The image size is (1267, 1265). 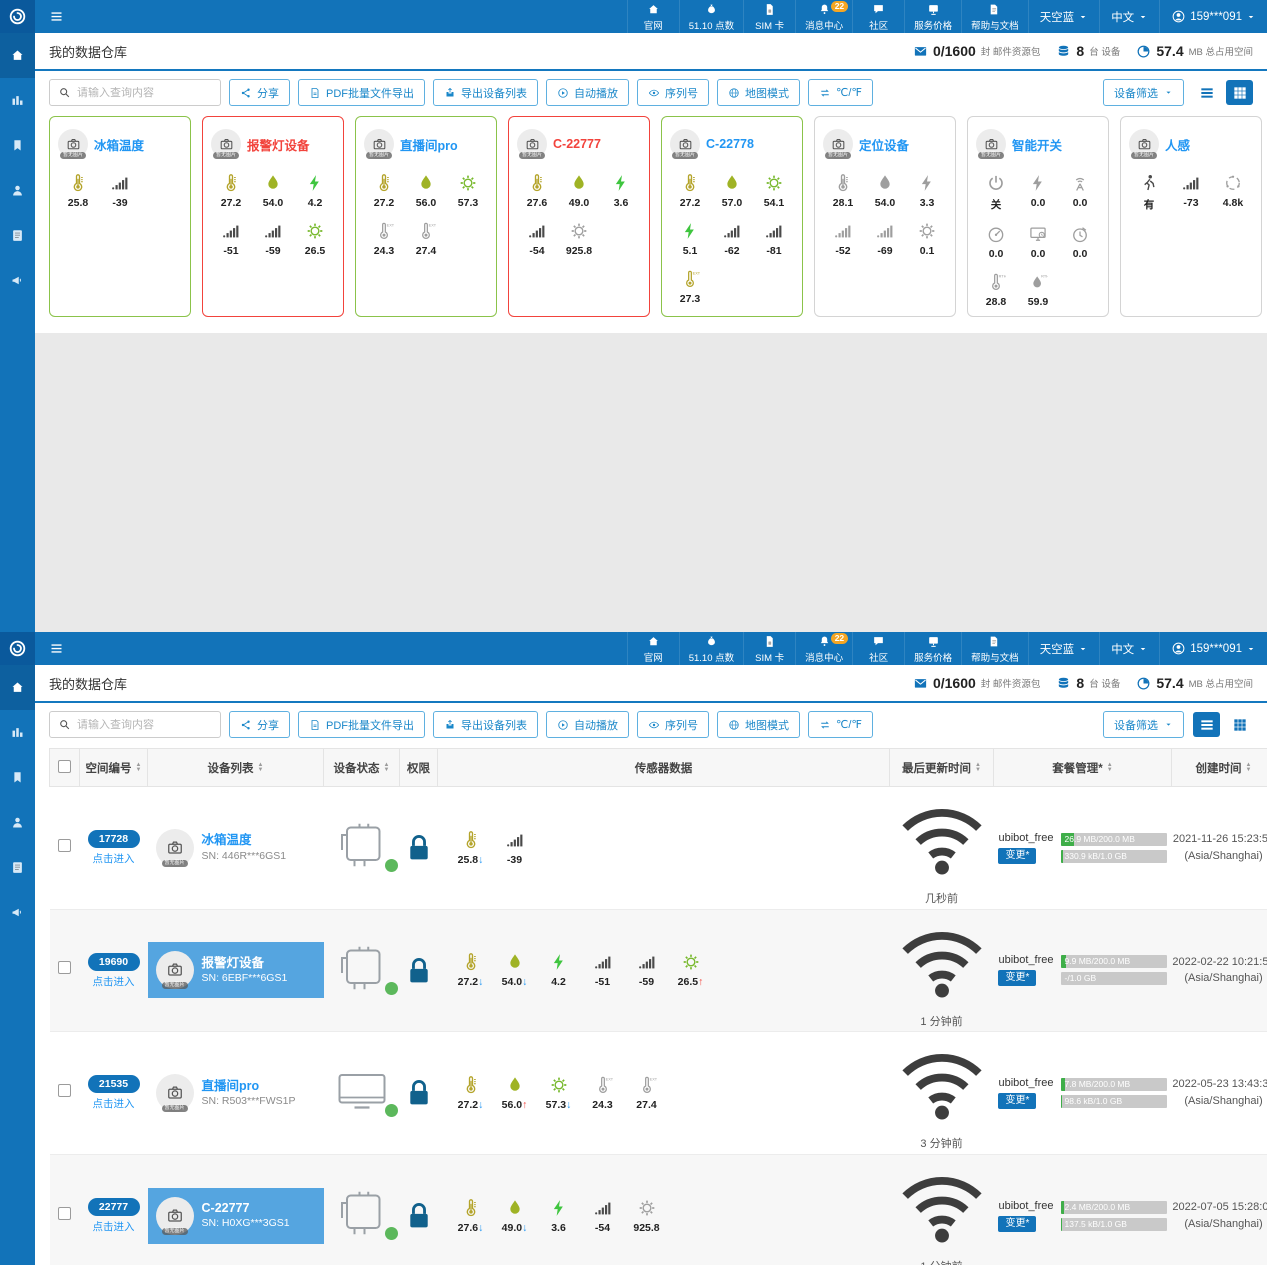 What do you see at coordinates (113, 839) in the screenshot?
I see `space-id-badge: 17728` at bounding box center [113, 839].